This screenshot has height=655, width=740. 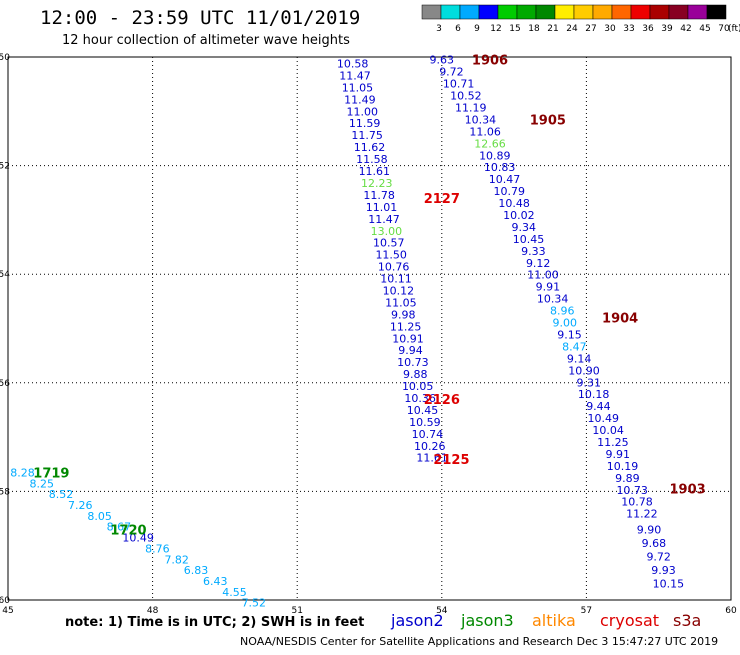 What do you see at coordinates (458, 29) in the screenshot?
I see `color-scale-label: 6` at bounding box center [458, 29].